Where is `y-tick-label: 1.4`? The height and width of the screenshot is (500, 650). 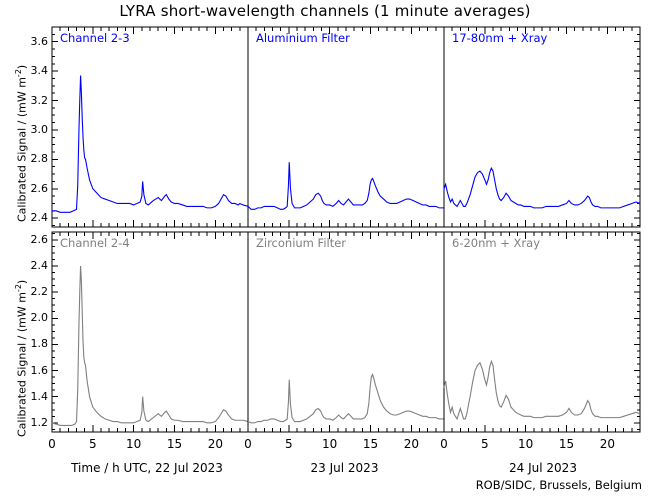
y-tick-label: 1.4 is located at coordinates (39, 396).